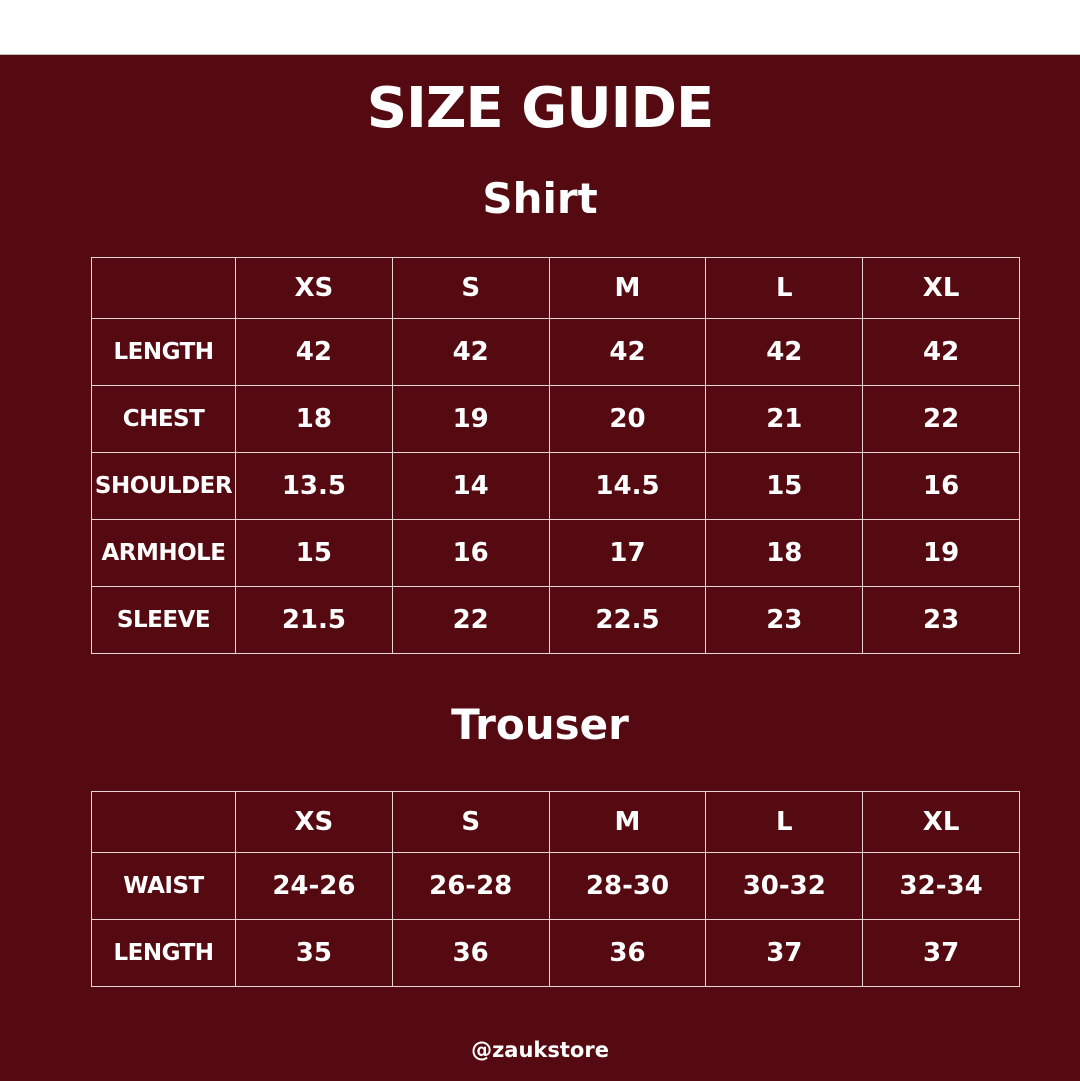 The width and height of the screenshot is (1080, 1081). Describe the element at coordinates (470, 886) in the screenshot. I see `measurement-cell: 26-28` at that location.